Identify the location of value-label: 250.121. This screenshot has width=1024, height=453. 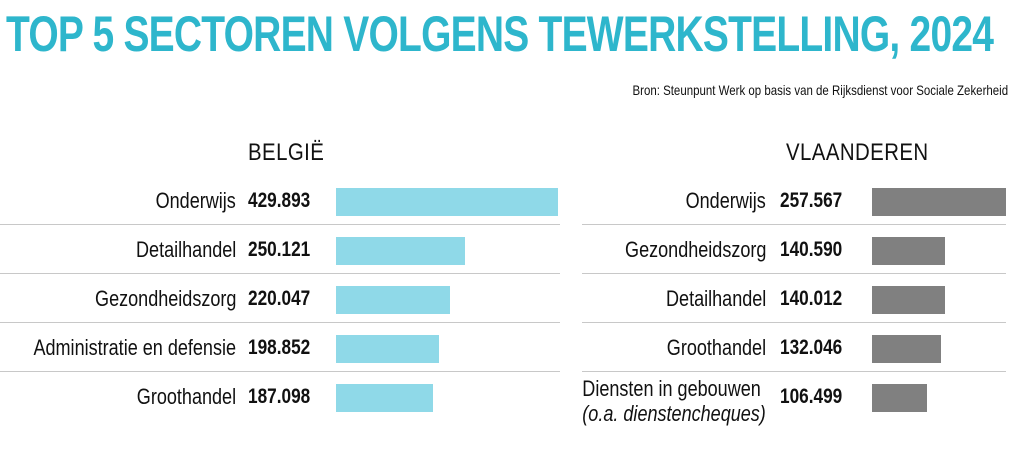
(279, 249).